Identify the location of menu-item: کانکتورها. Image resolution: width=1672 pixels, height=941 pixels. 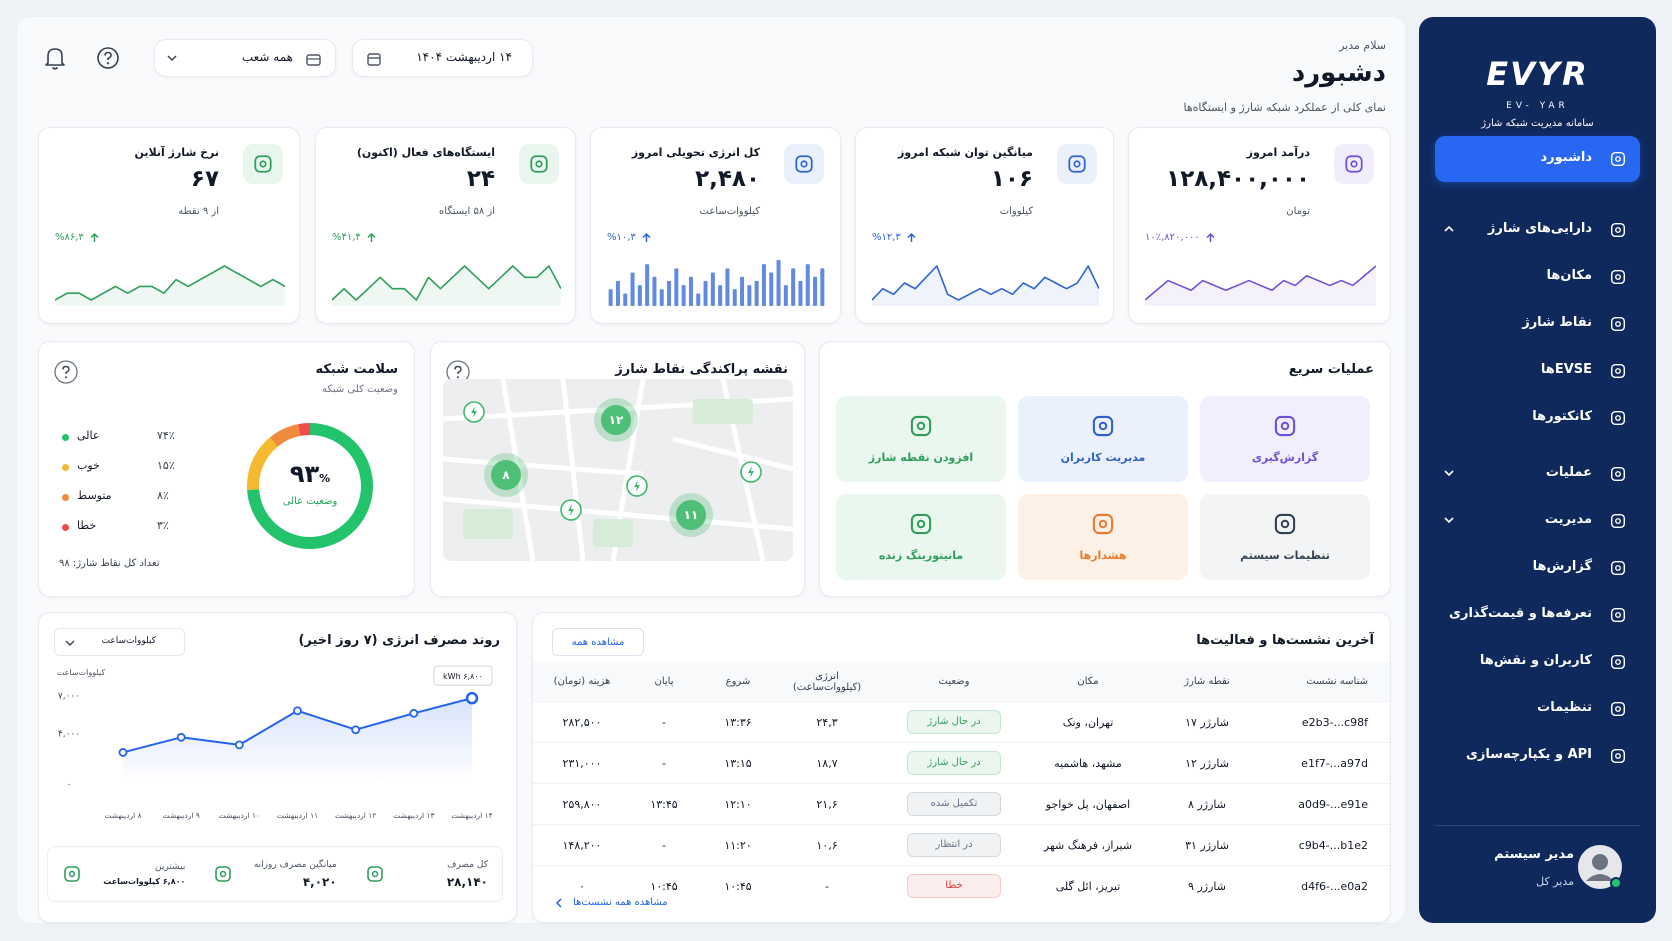
(1537, 418).